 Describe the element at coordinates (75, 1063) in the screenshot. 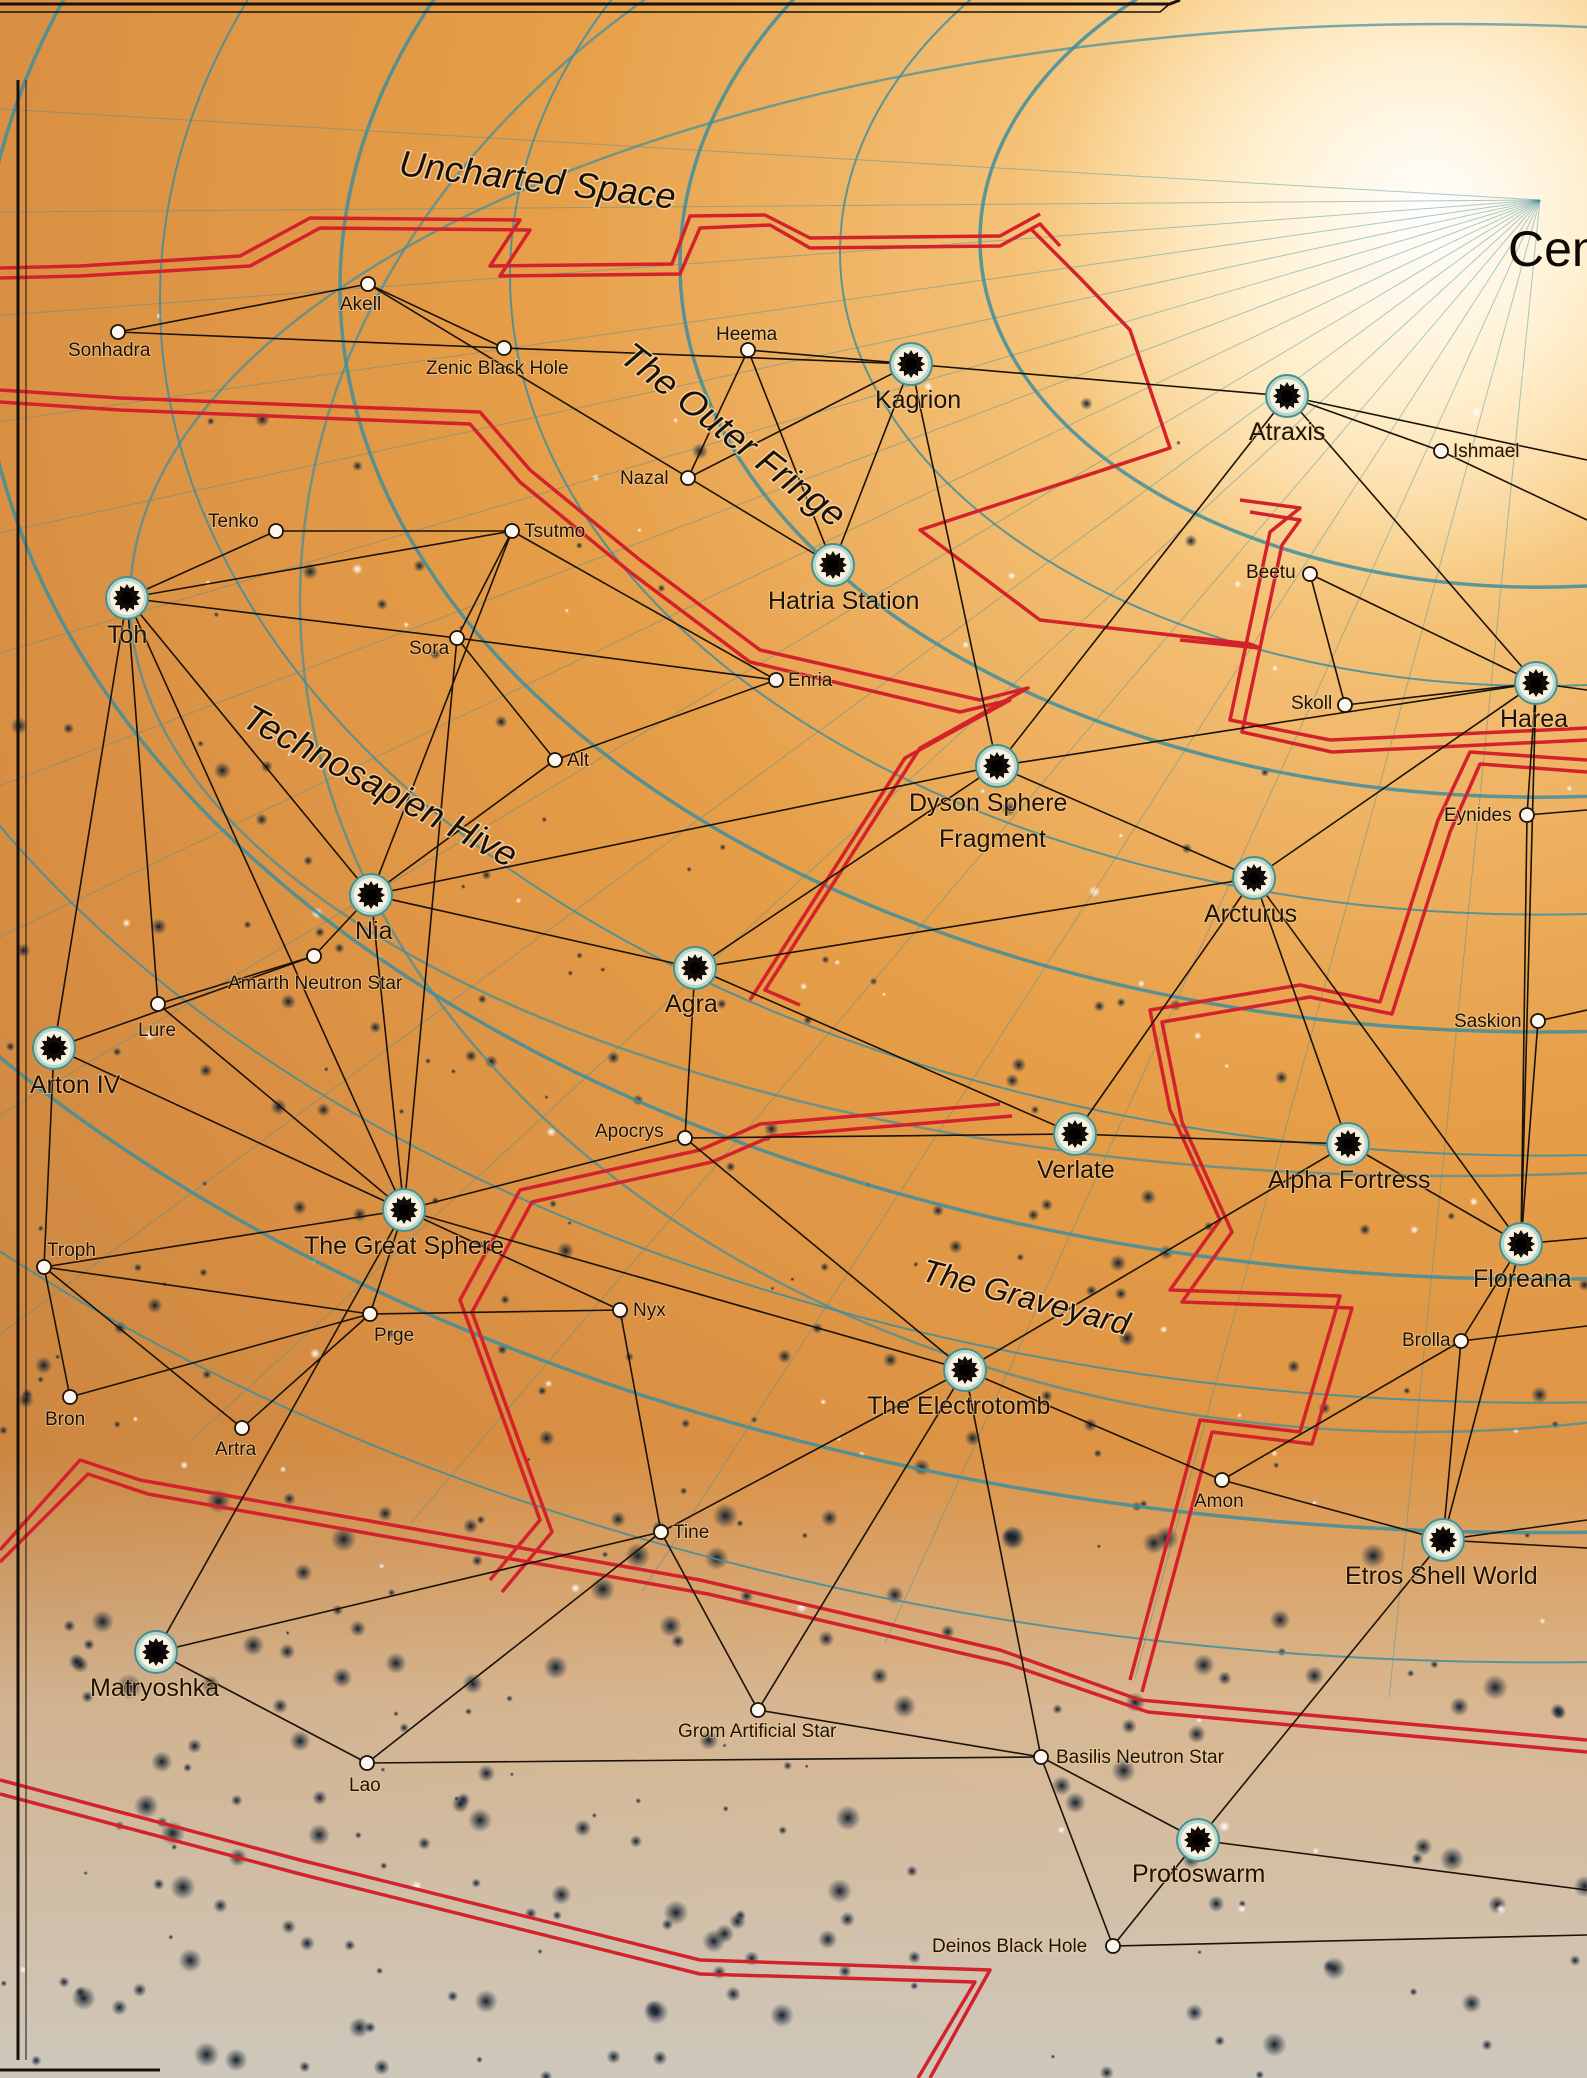

I see `system-arton: Arton IV` at that location.